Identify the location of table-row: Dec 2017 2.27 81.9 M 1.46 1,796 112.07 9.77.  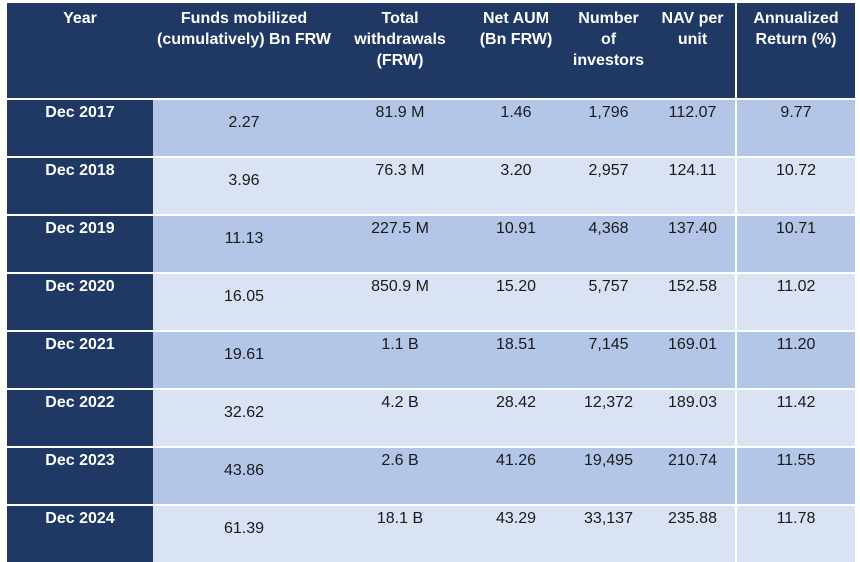
(431, 127).